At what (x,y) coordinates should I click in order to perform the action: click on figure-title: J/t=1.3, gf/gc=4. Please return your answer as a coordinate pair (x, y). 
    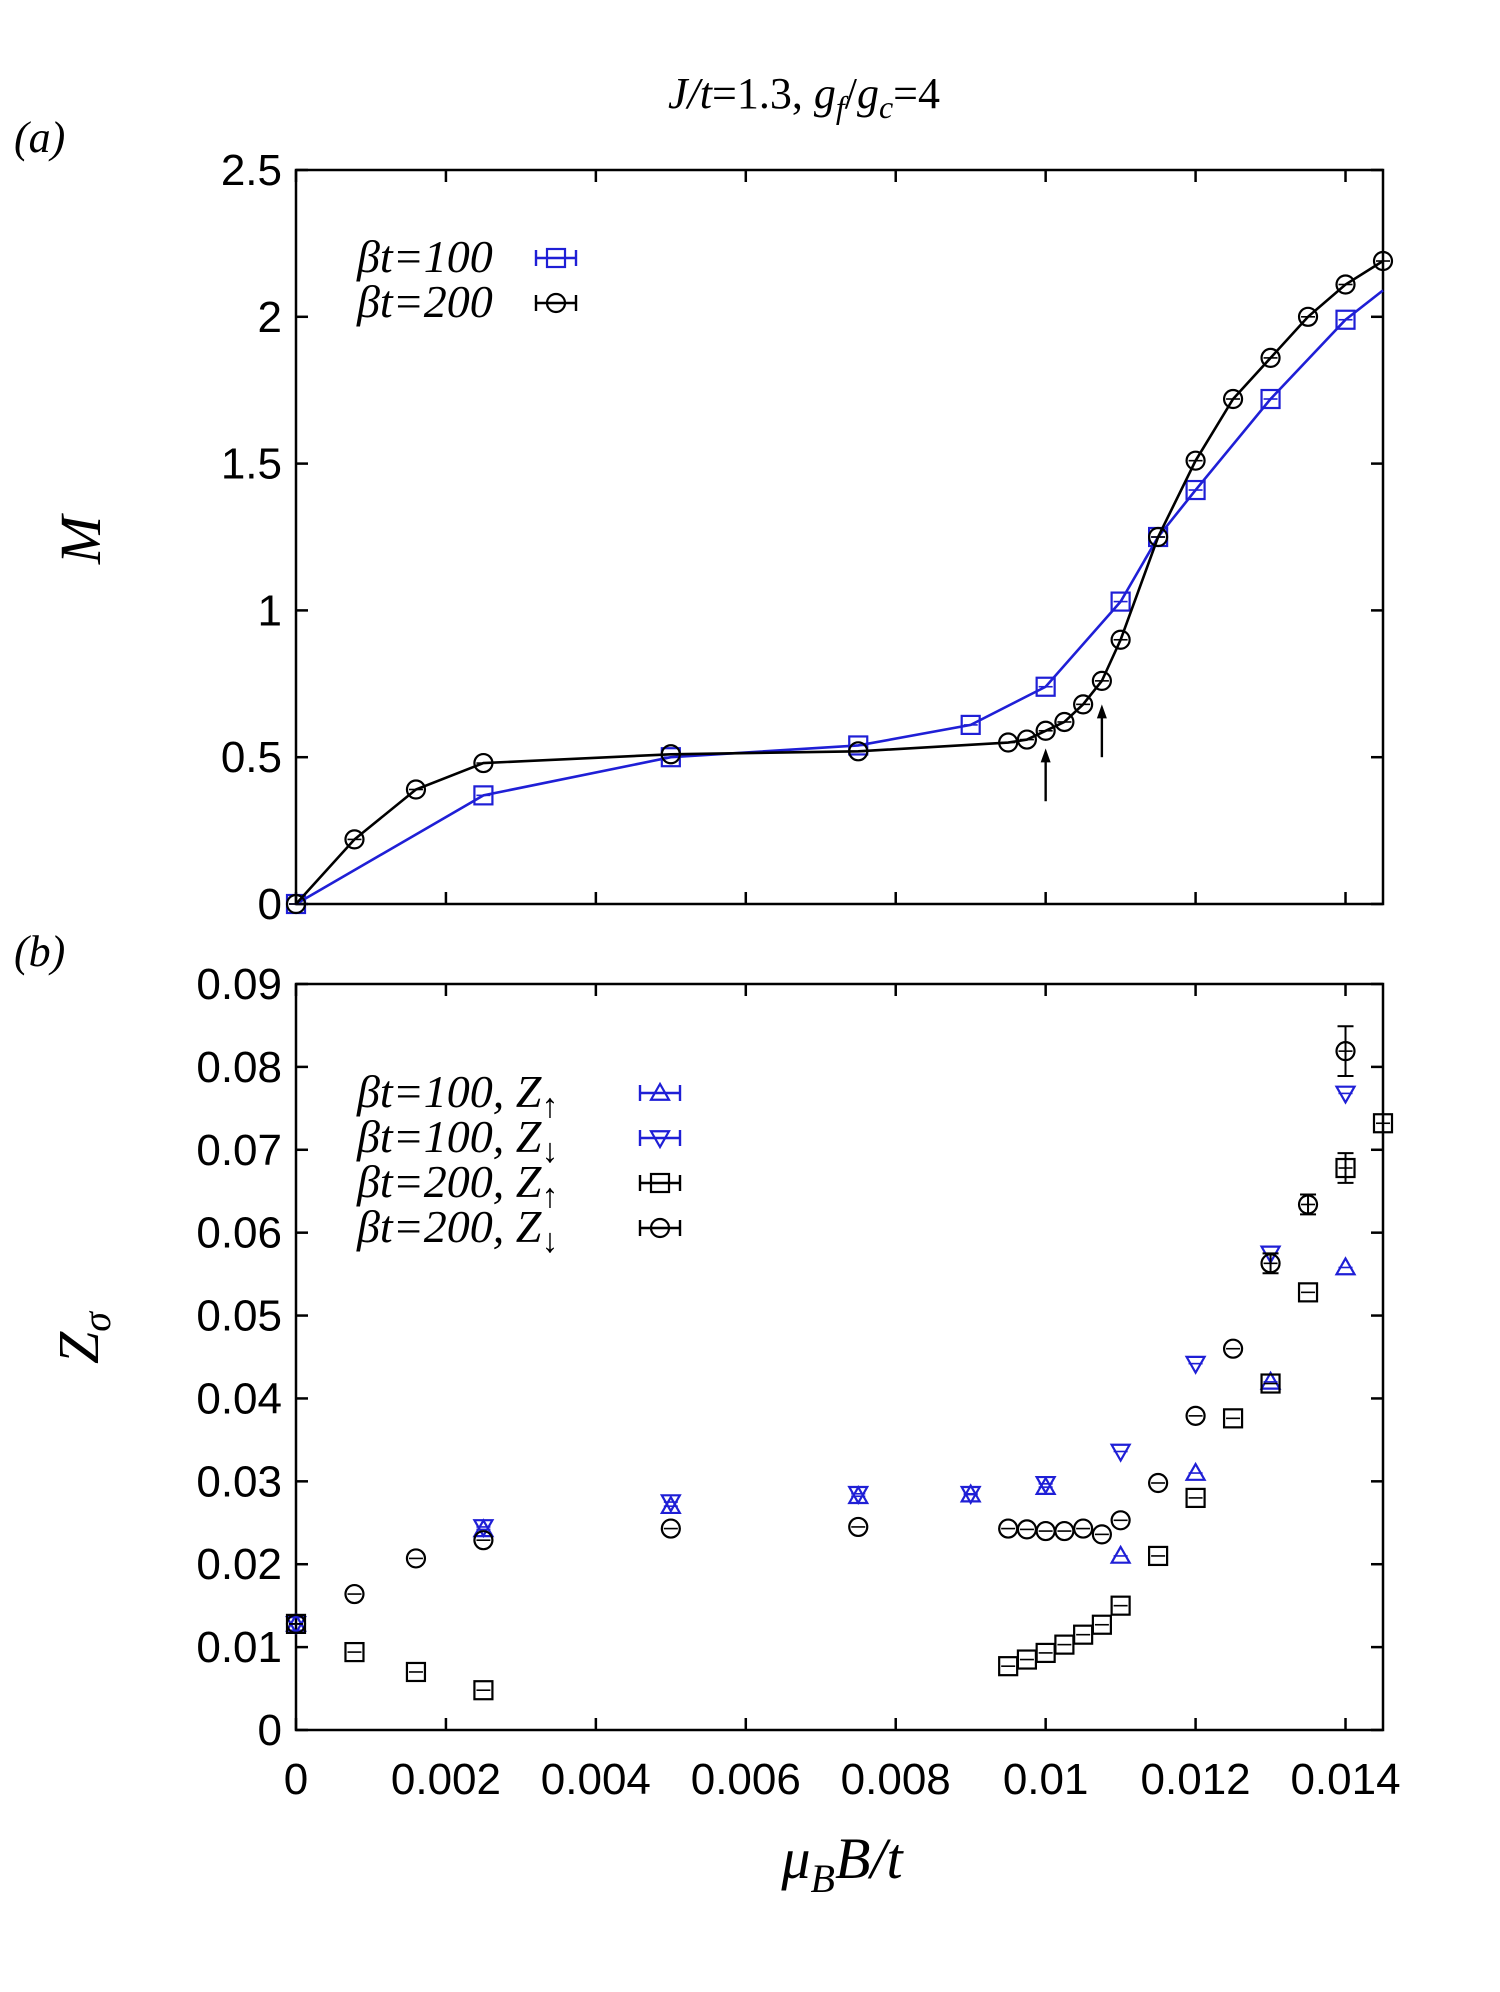
    Looking at the image, I should click on (804, 97).